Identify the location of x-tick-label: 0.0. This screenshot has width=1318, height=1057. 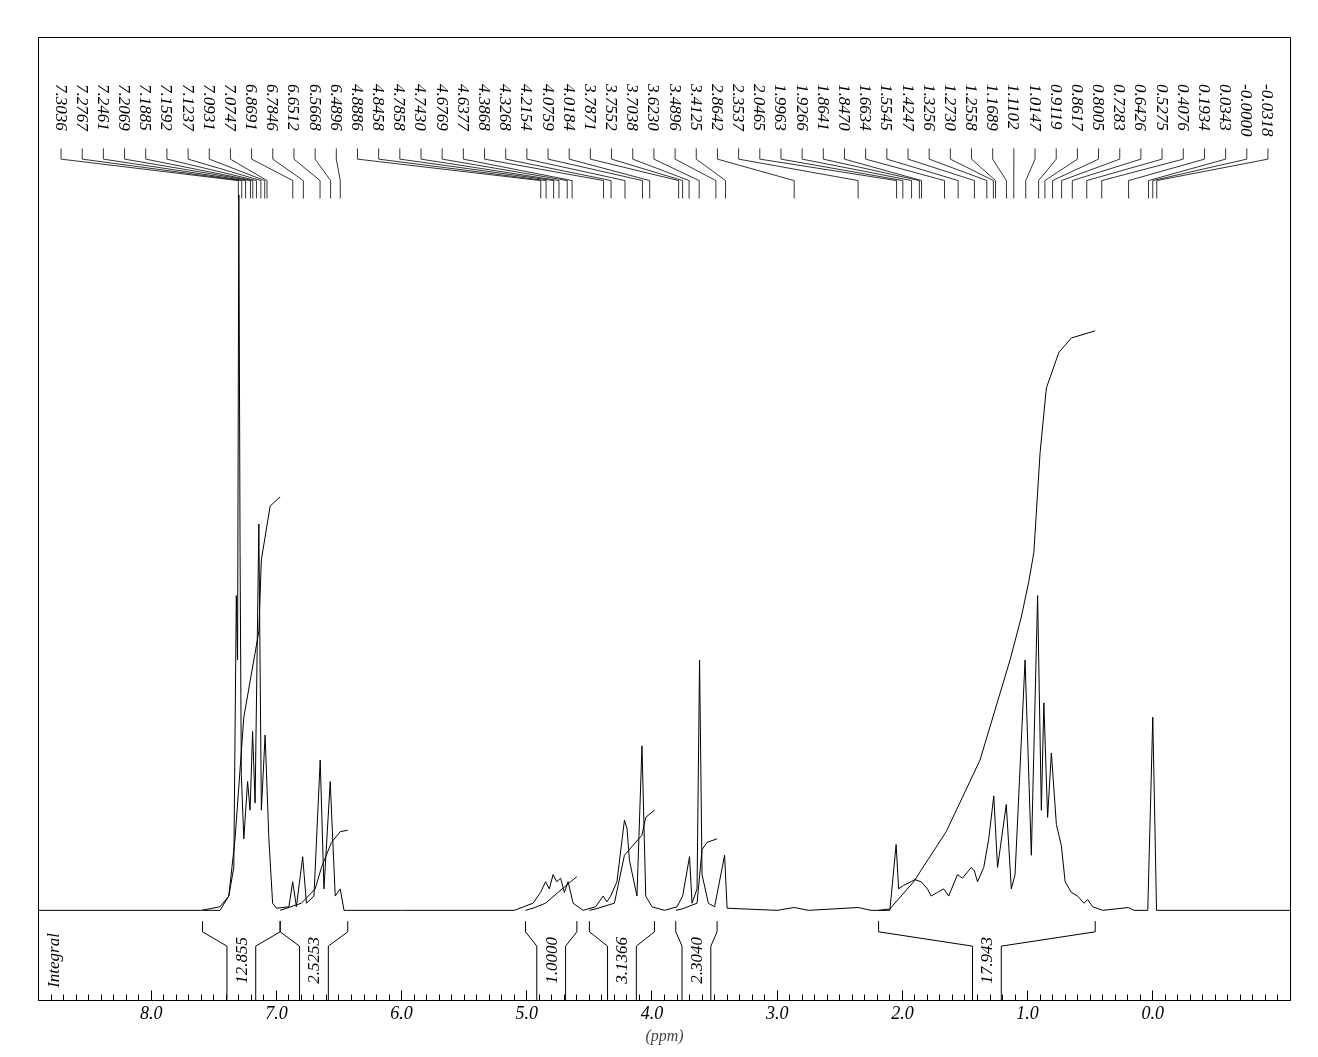
(1153, 1012).